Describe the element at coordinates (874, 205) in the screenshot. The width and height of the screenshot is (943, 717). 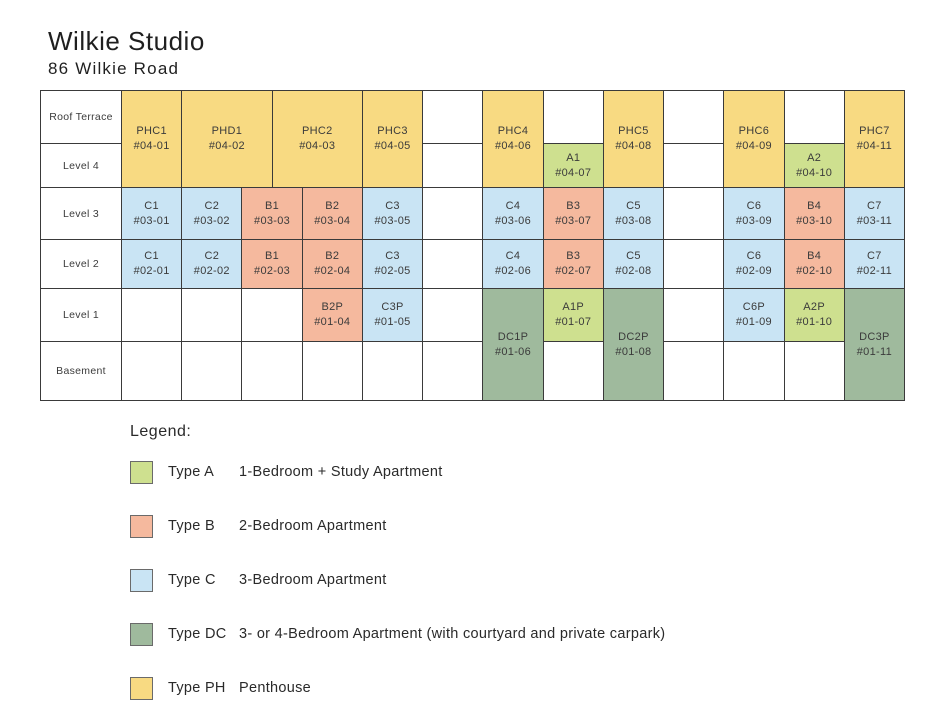
I see `unit-name: C7` at that location.